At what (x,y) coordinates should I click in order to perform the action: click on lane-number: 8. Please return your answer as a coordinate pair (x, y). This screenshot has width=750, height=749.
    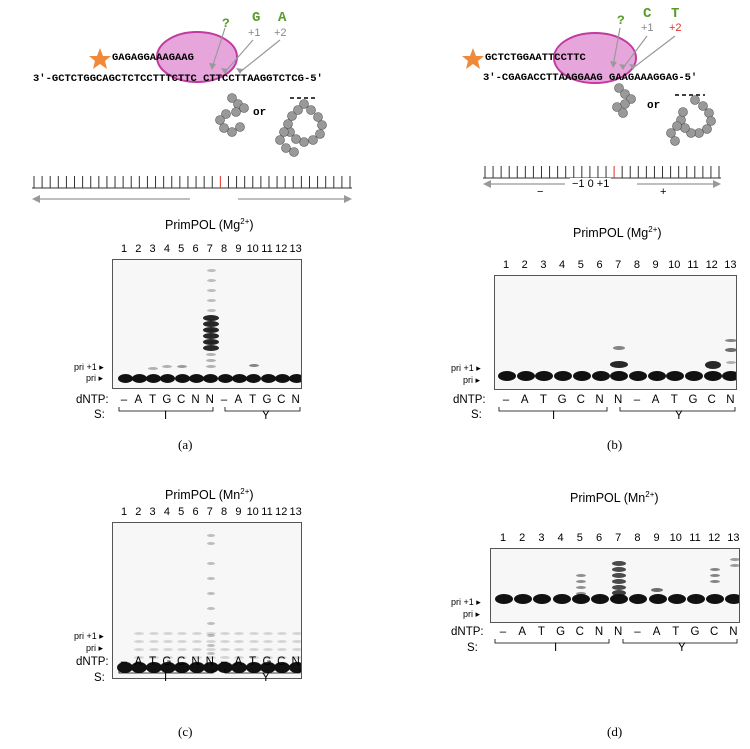
    Looking at the image, I should click on (224, 249).